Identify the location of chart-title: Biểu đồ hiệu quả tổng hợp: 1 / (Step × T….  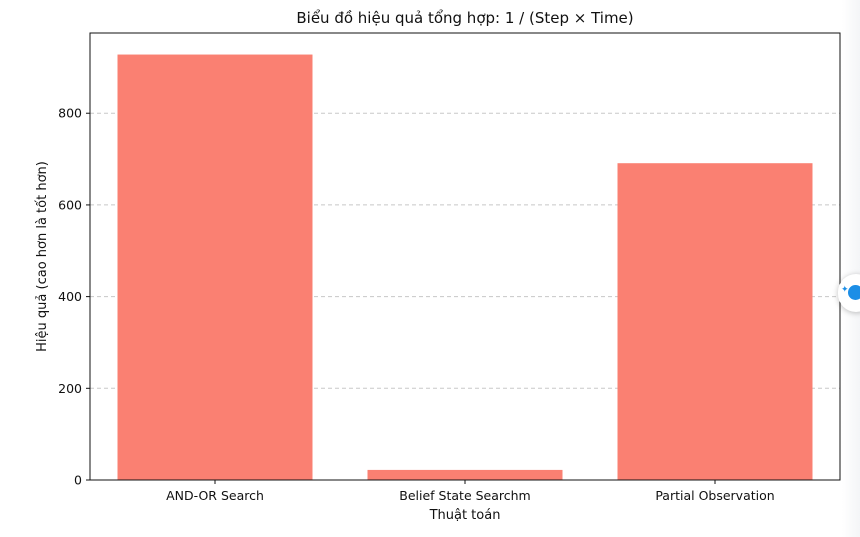
(464, 18).